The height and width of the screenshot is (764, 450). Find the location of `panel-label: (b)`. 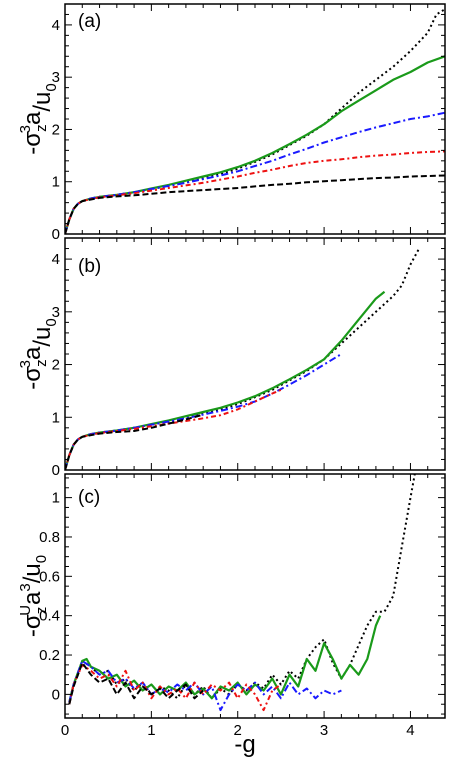

panel-label: (b) is located at coordinates (89, 266).